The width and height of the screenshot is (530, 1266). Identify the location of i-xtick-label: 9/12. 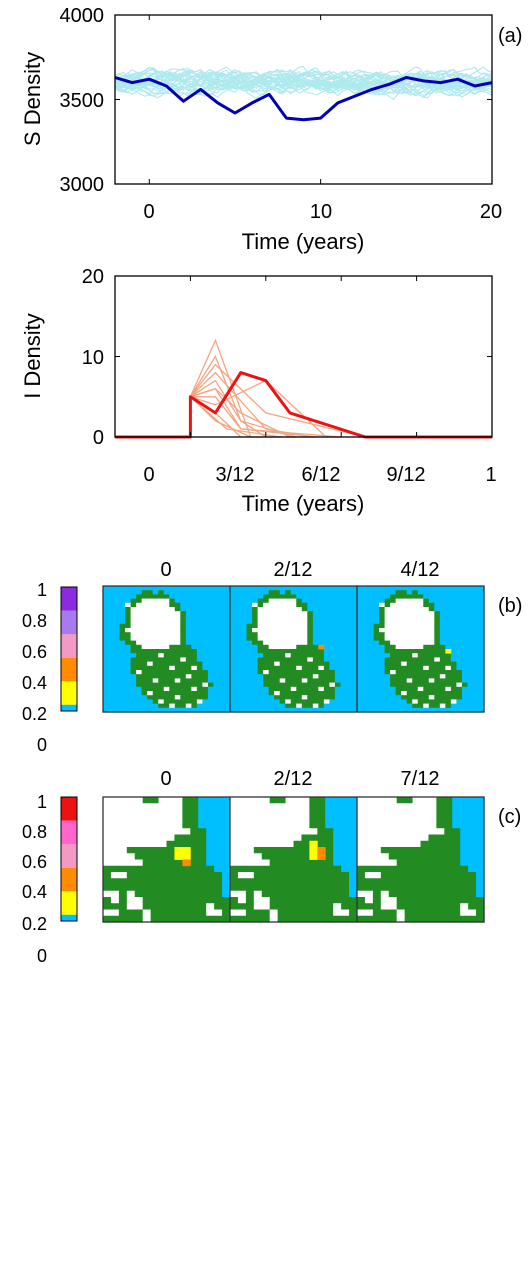
(406, 475).